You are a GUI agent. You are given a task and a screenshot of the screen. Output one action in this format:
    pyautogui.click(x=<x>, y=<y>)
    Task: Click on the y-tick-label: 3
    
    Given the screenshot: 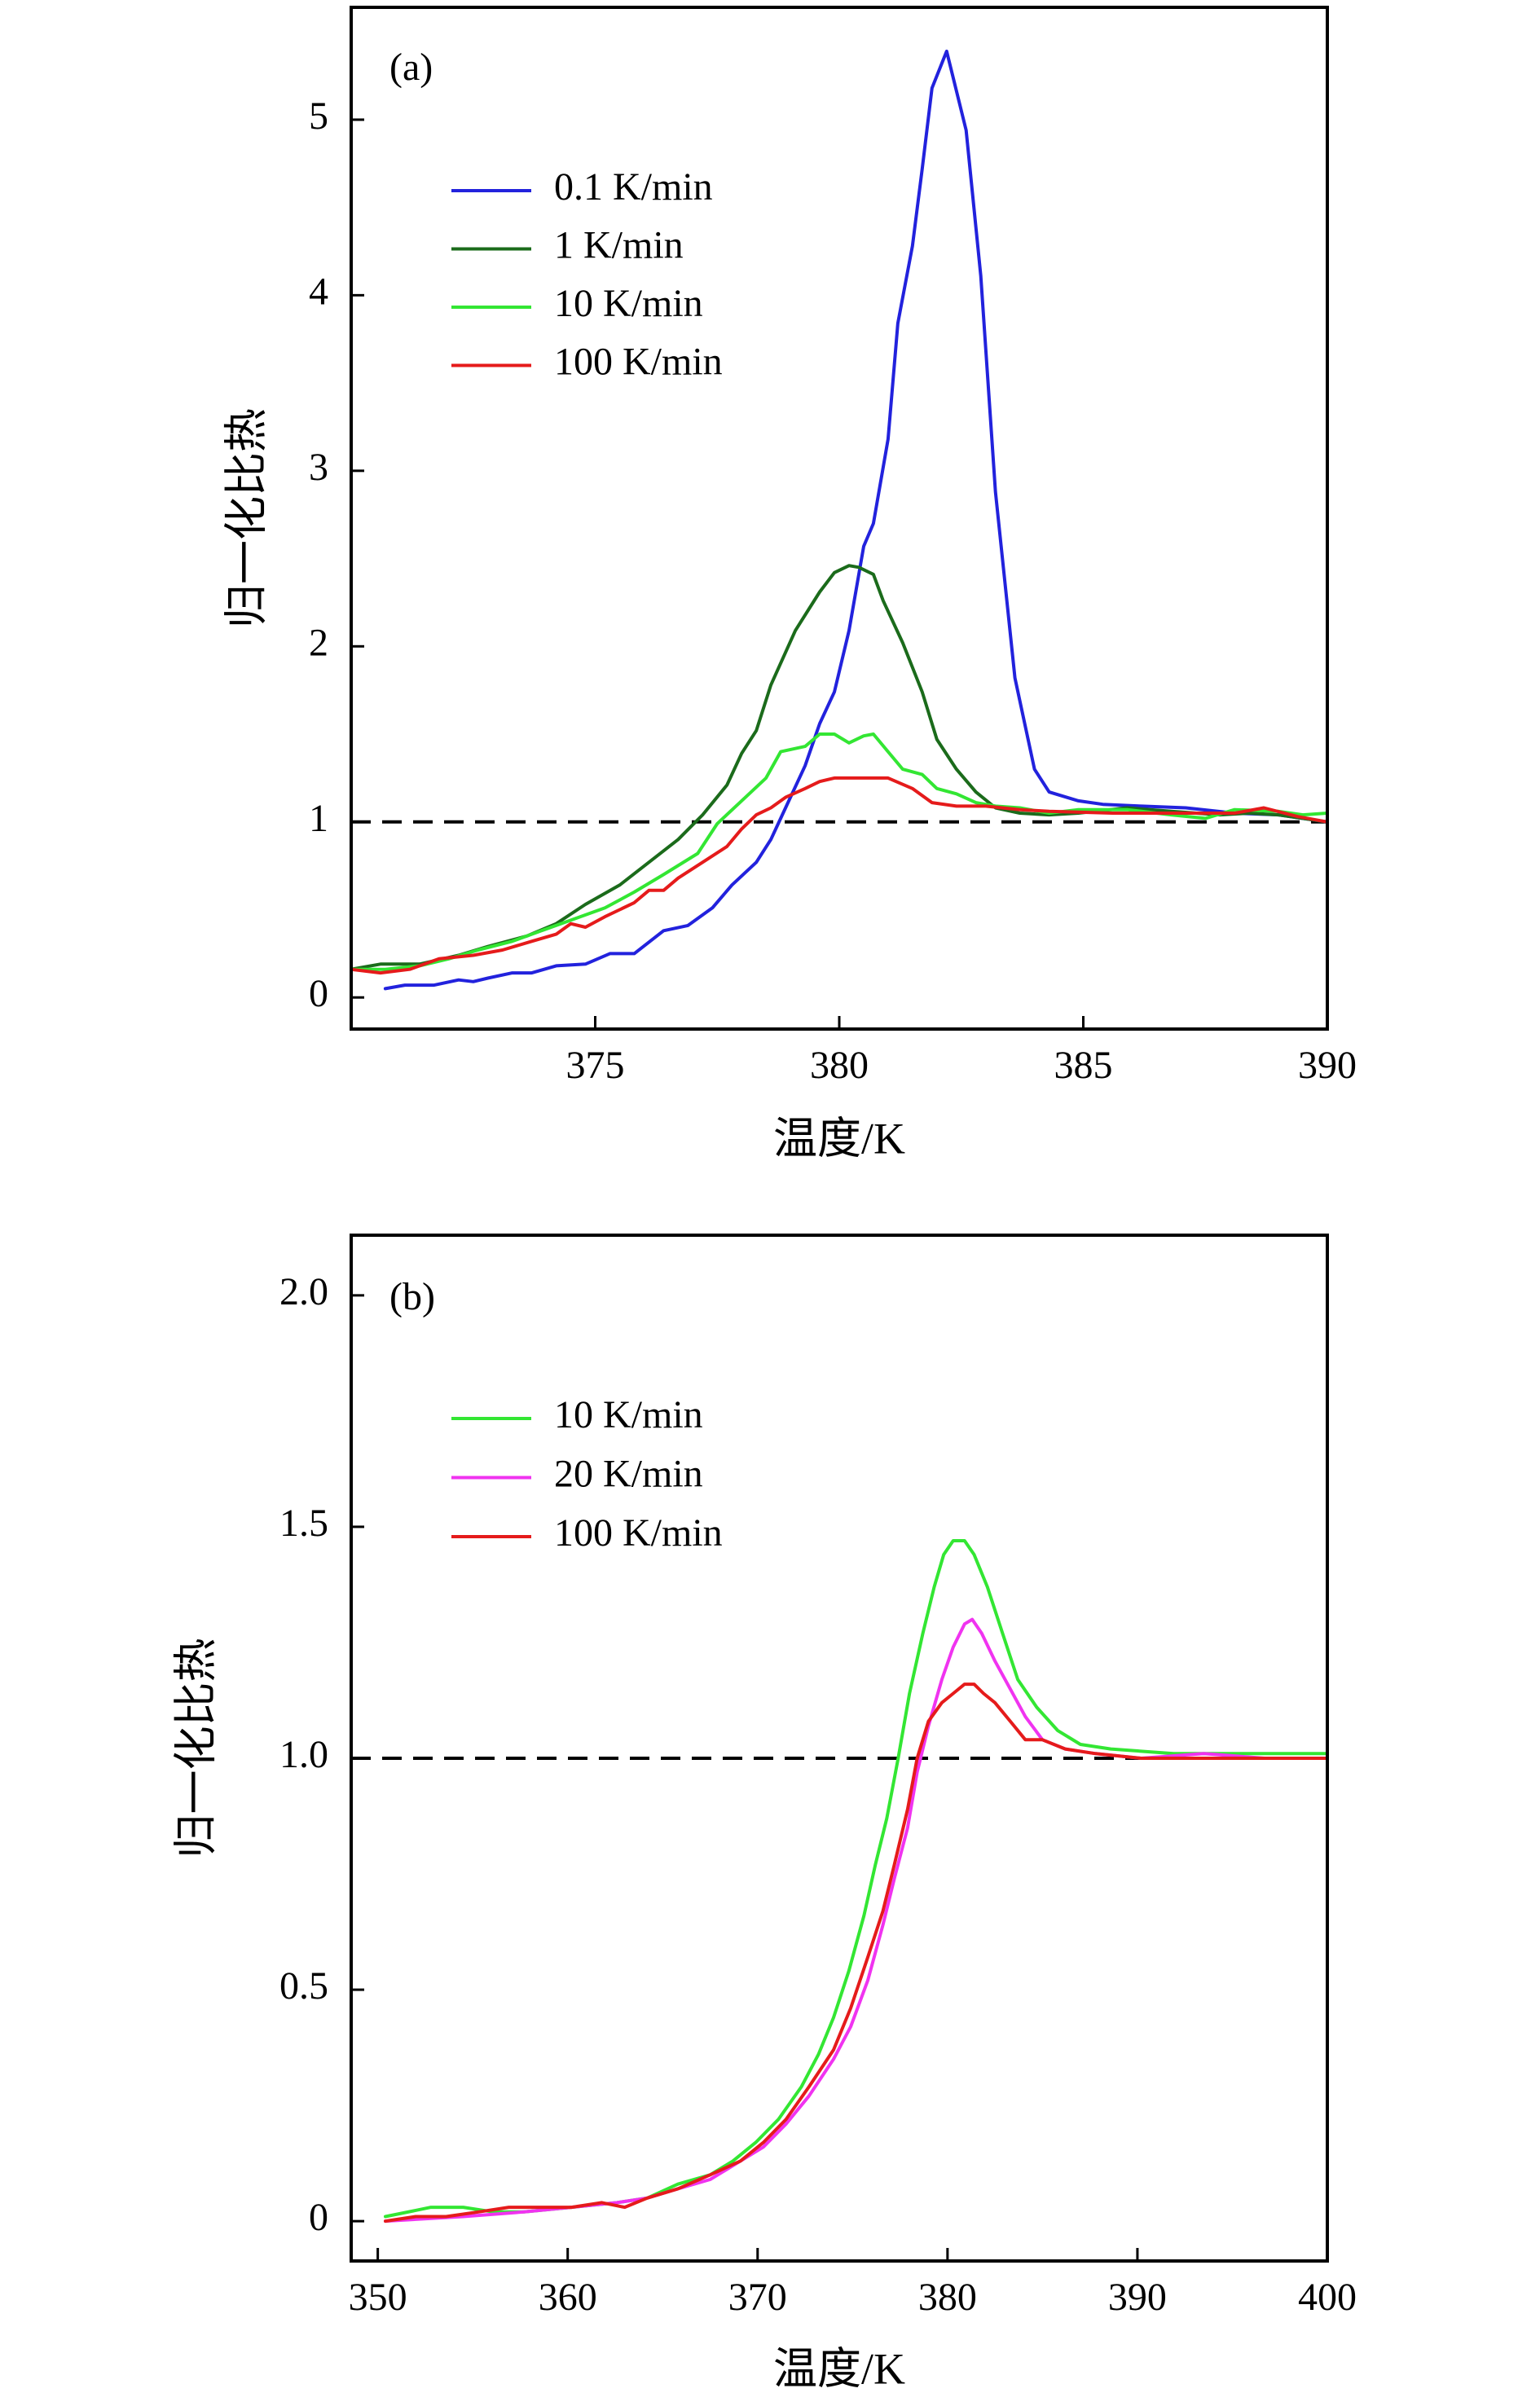 What is the action you would take?
    pyautogui.click(x=318, y=468)
    